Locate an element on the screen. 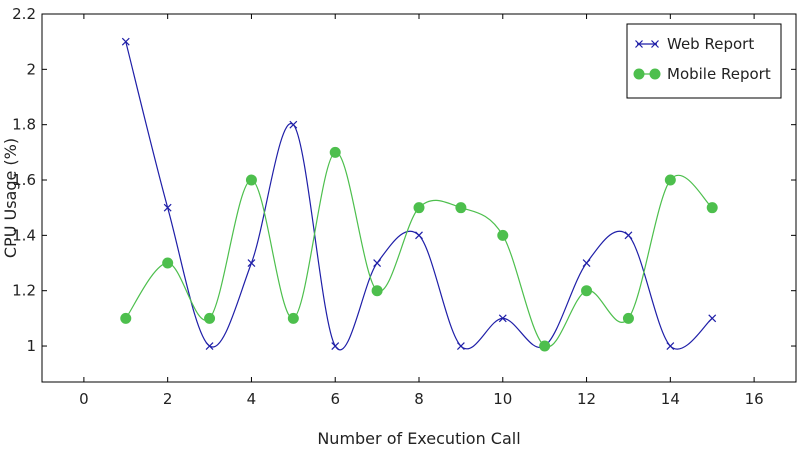 The height and width of the screenshot is (451, 800). x-tick-label: 0 is located at coordinates (84, 399).